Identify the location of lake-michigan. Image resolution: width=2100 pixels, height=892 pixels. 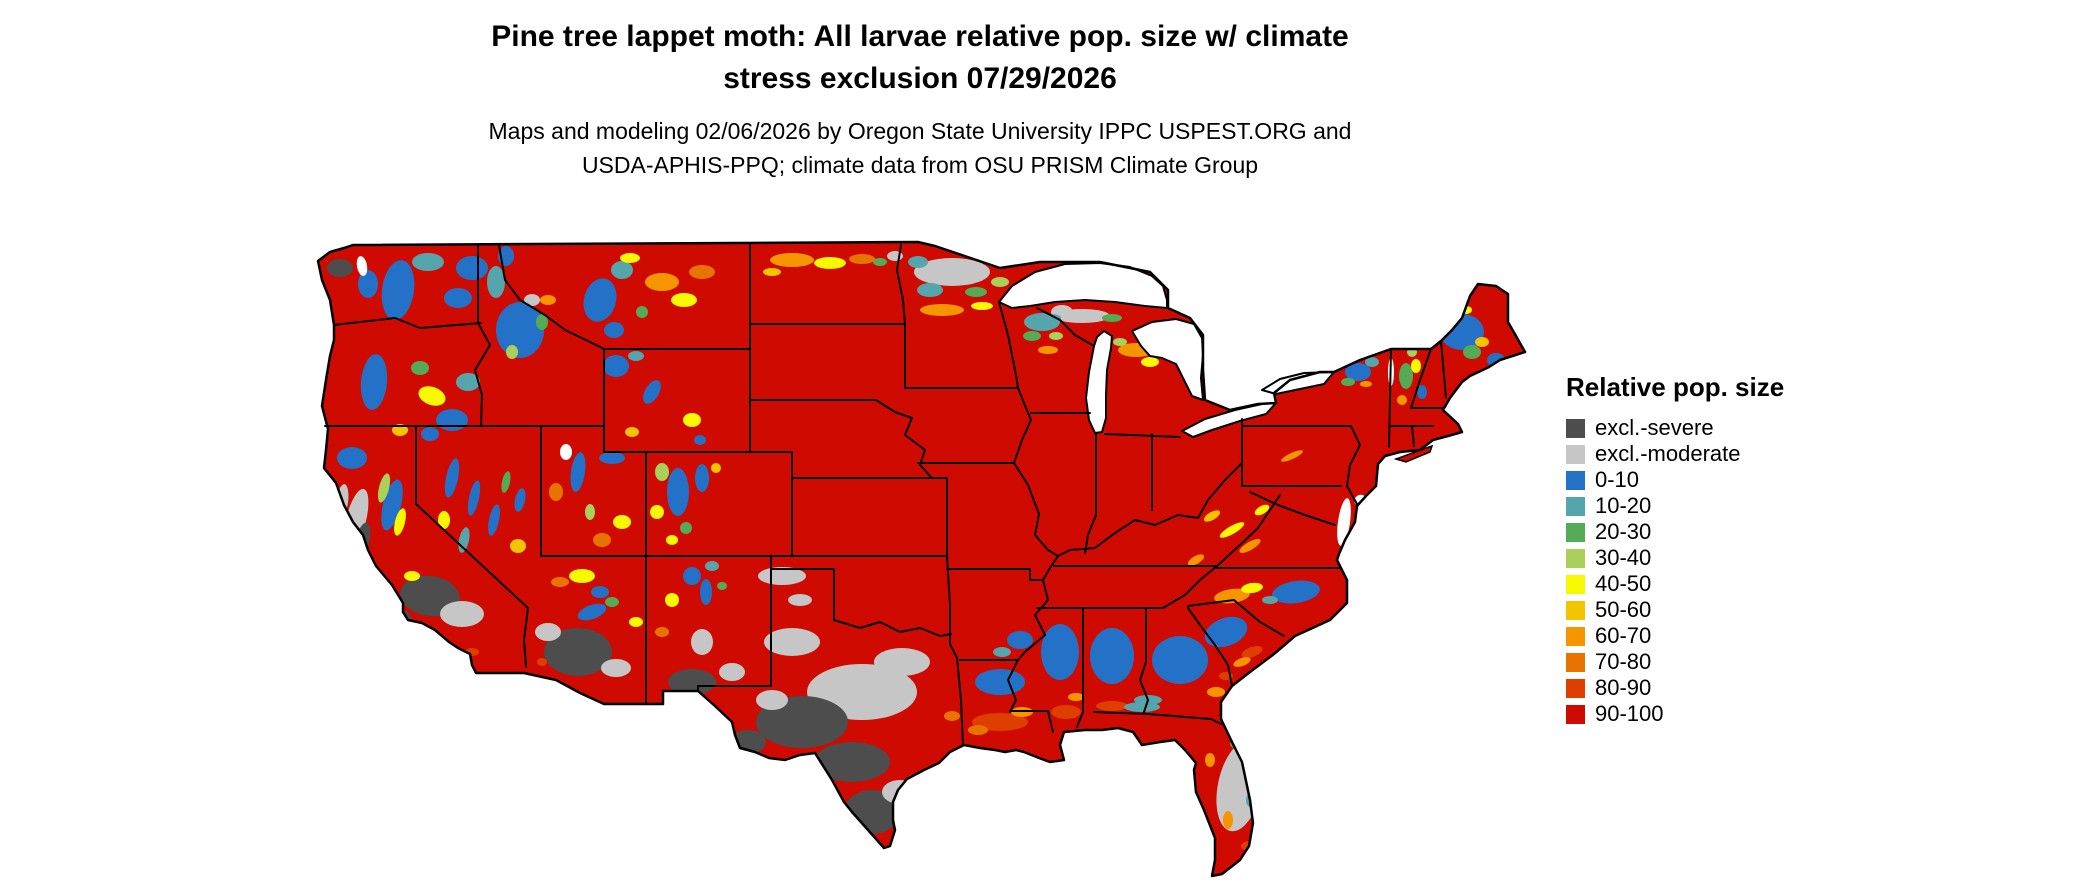
(1099, 382).